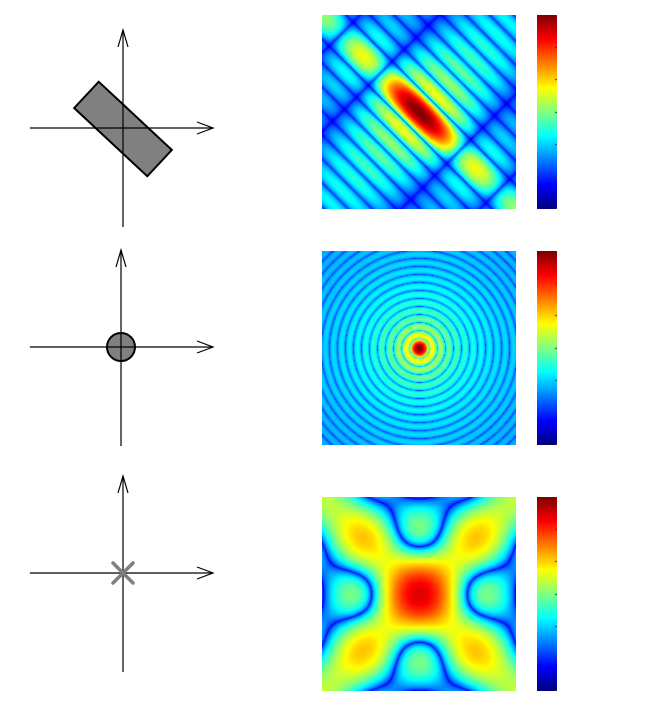 This screenshot has height=705, width=652. Describe the element at coordinates (419, 112) in the screenshot. I see `diffraction-map-rectangle` at that location.